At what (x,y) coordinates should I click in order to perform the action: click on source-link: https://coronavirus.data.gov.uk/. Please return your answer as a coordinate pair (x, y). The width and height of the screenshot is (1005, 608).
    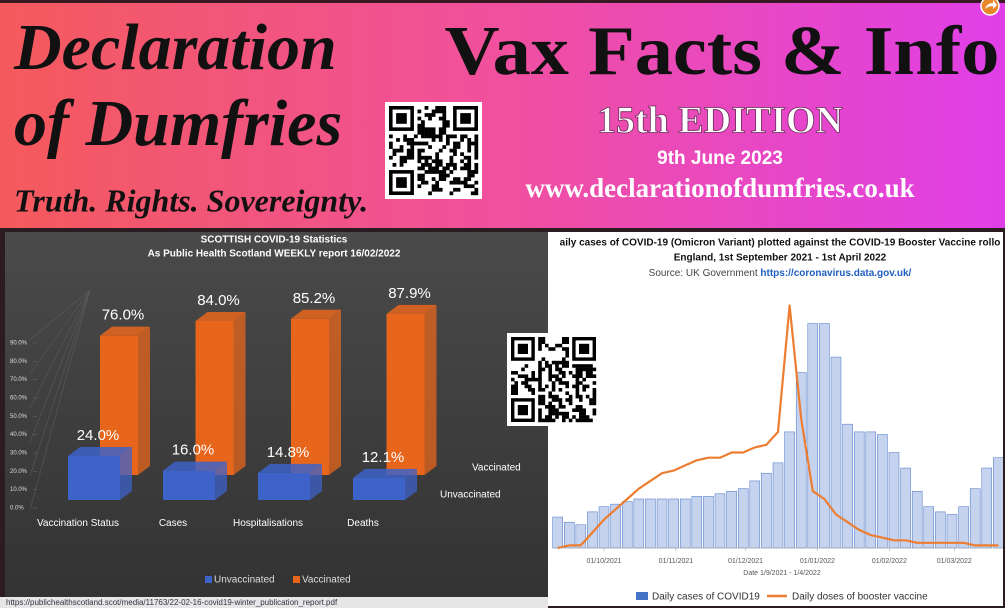
    Looking at the image, I should click on (835, 273).